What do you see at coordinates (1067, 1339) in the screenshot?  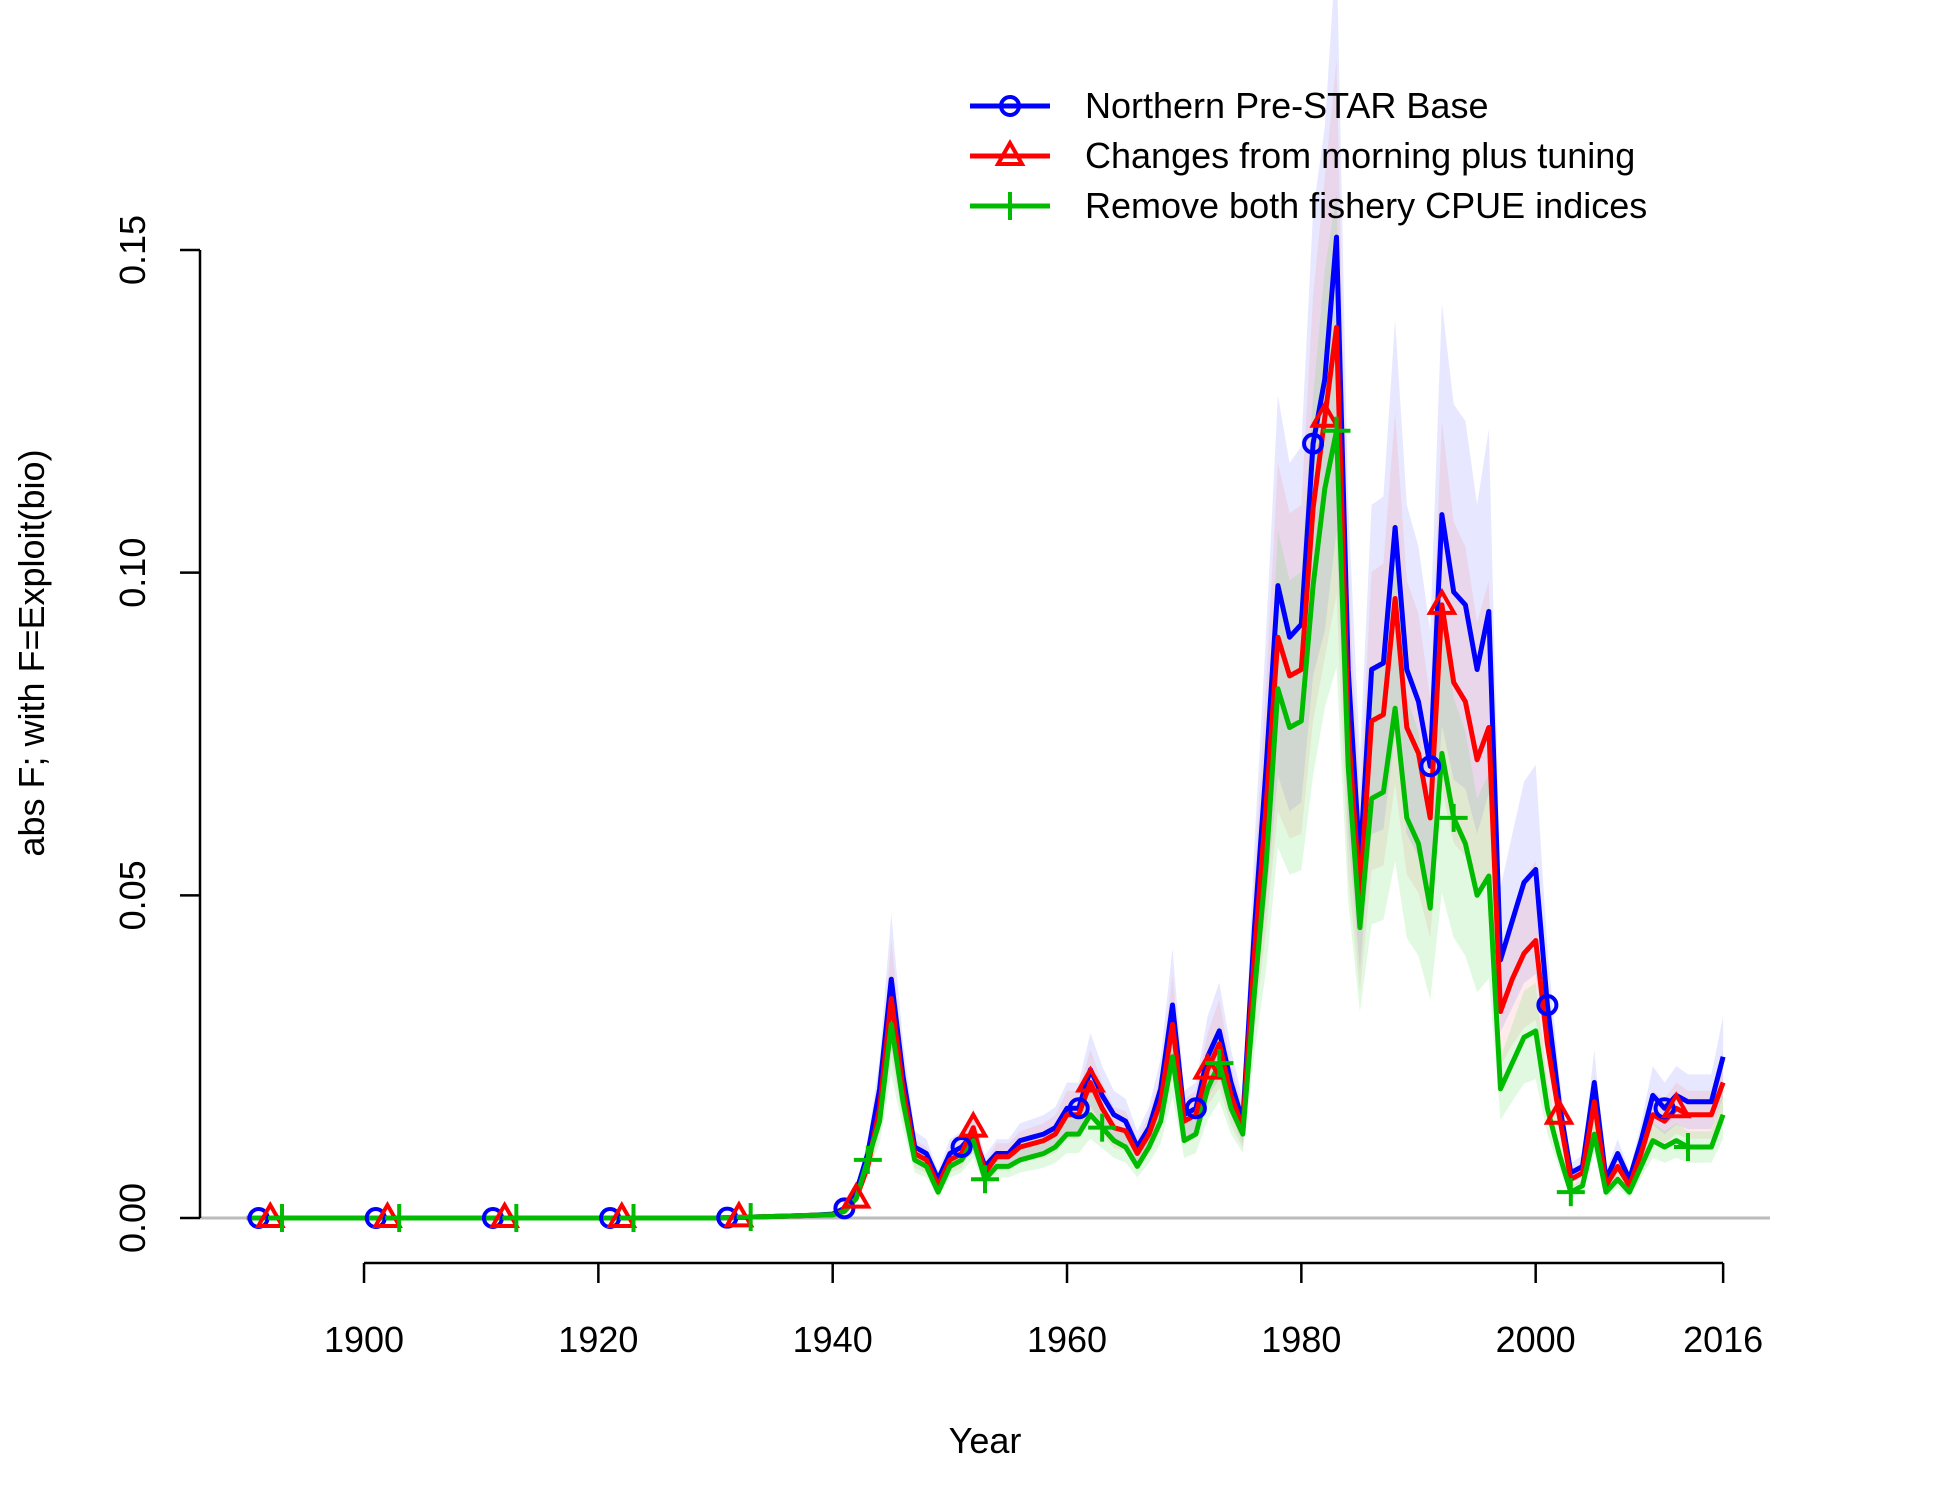 I see `x-tick-label: 1960` at bounding box center [1067, 1339].